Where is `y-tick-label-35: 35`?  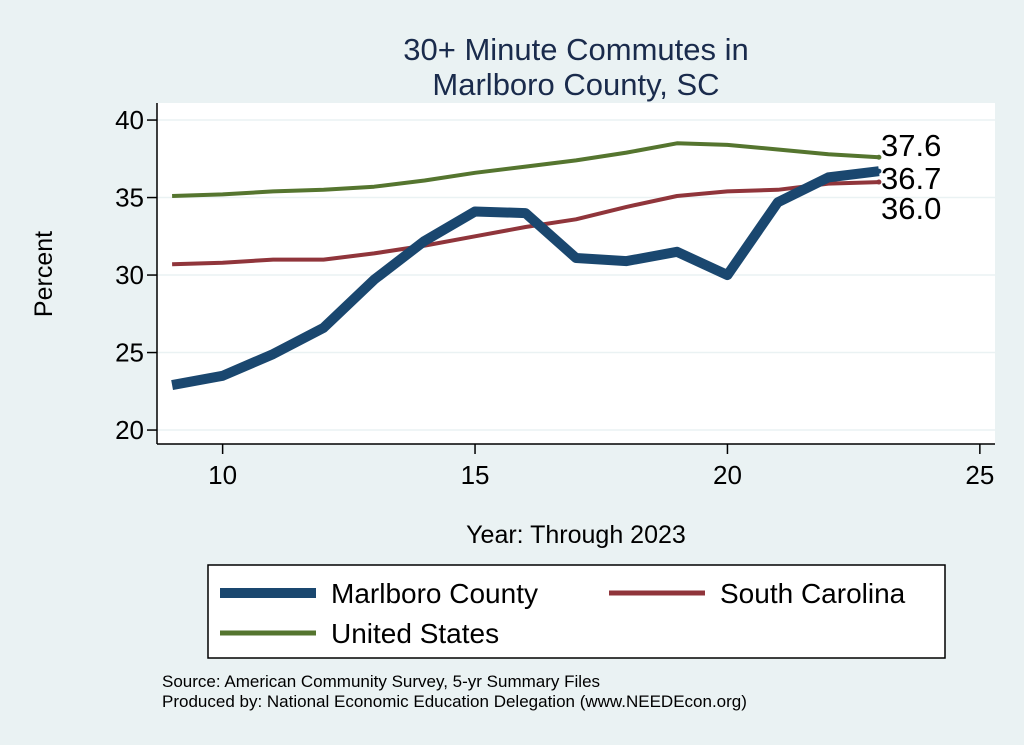 y-tick-label-35: 35 is located at coordinates (129, 198).